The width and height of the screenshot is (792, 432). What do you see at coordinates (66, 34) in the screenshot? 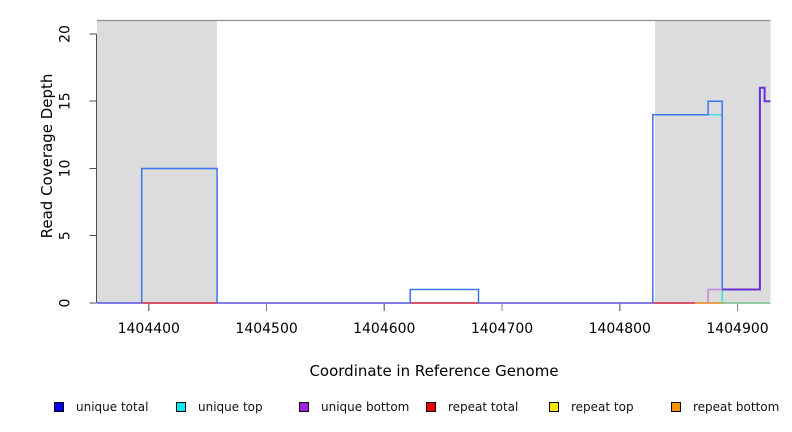
I see `y-tick-label: 20` at bounding box center [66, 34].